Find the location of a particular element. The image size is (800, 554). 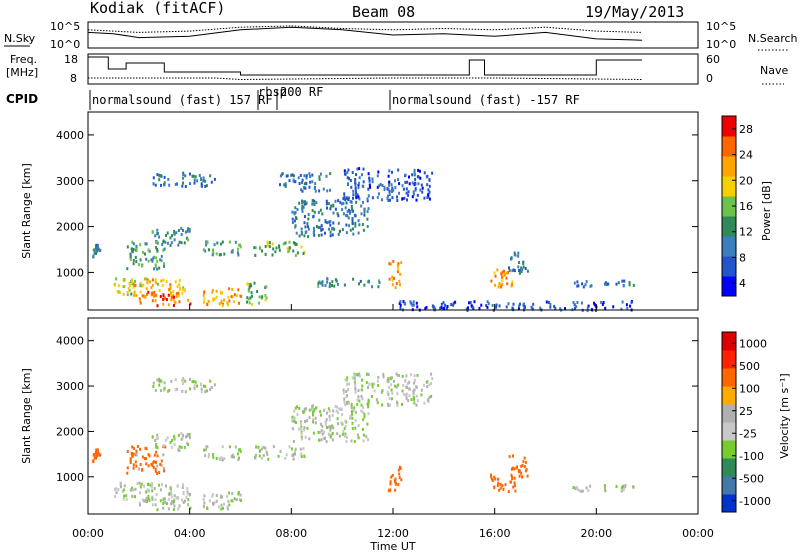

x-tick-label: 00:00 is located at coordinates (698, 533).